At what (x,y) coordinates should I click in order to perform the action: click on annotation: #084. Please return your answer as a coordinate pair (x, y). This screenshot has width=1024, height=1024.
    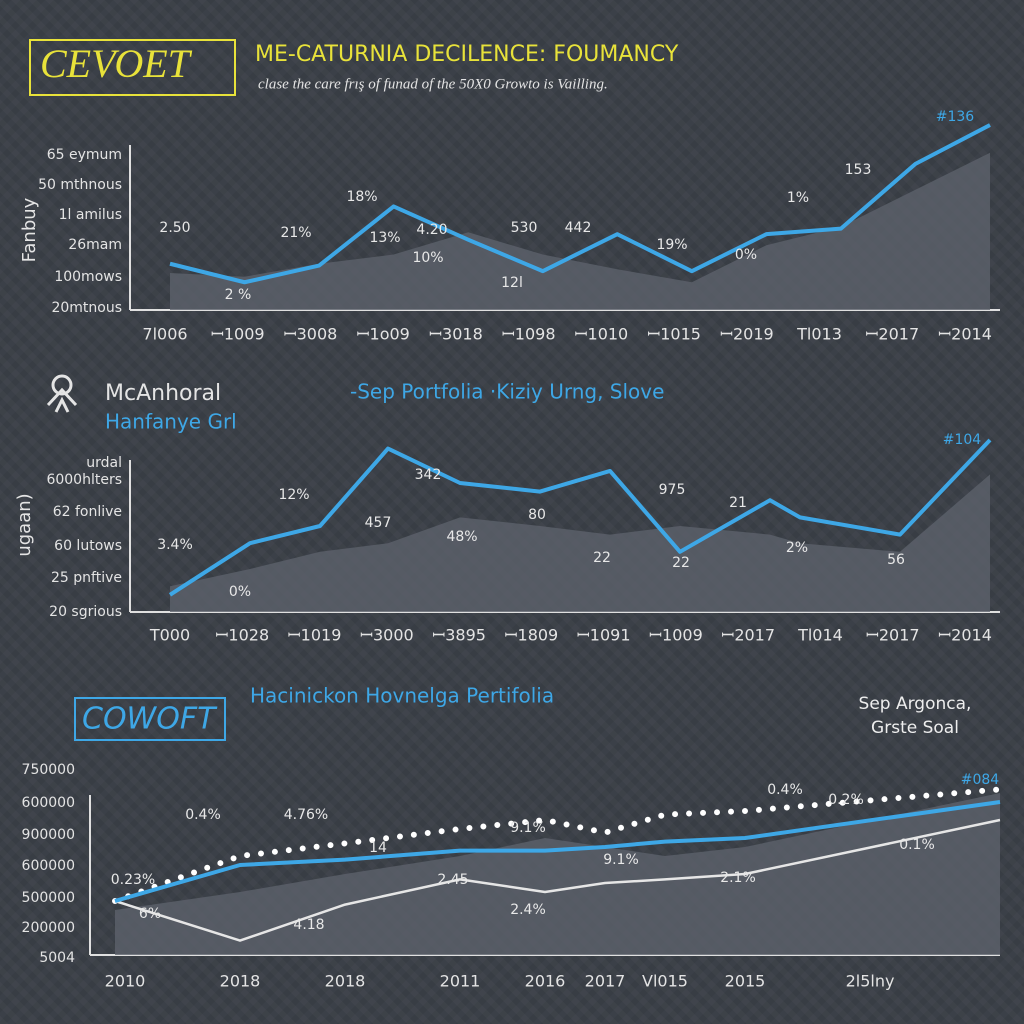
    Looking at the image, I should click on (980, 780).